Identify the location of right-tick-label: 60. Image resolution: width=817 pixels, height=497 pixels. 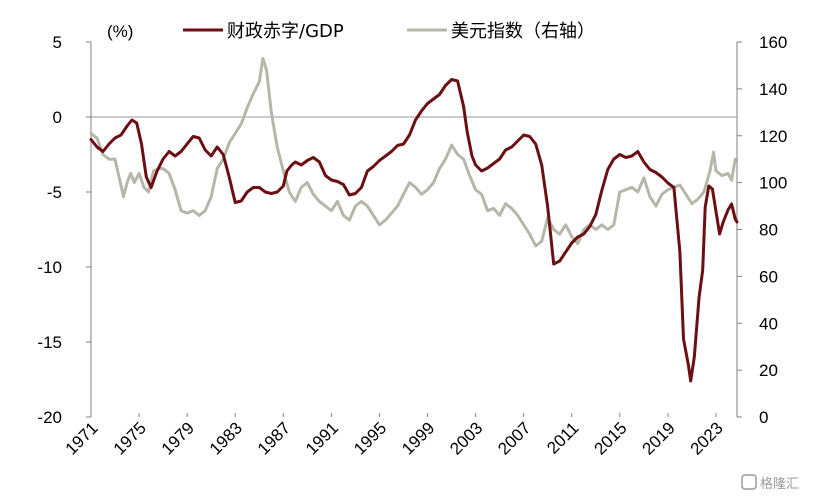
(768, 276).